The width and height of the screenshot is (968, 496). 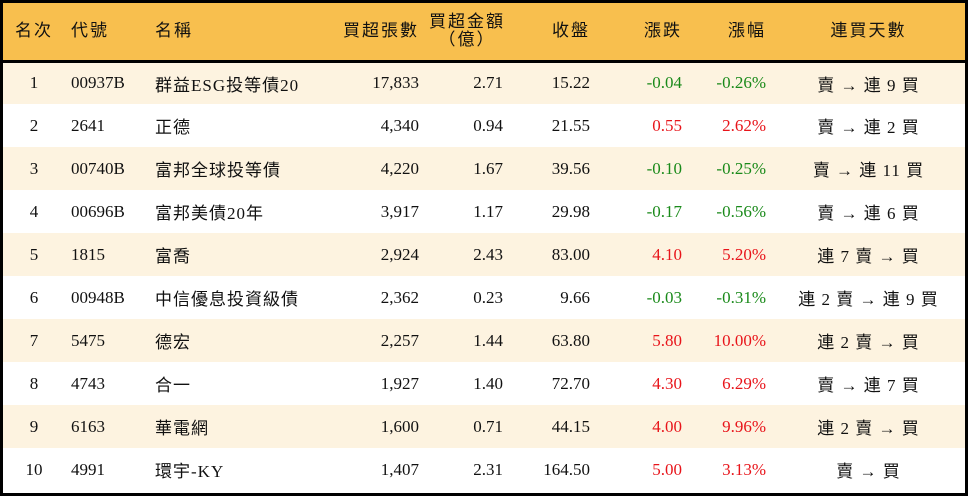 I want to click on change-cell: -0.03, so click(x=664, y=297).